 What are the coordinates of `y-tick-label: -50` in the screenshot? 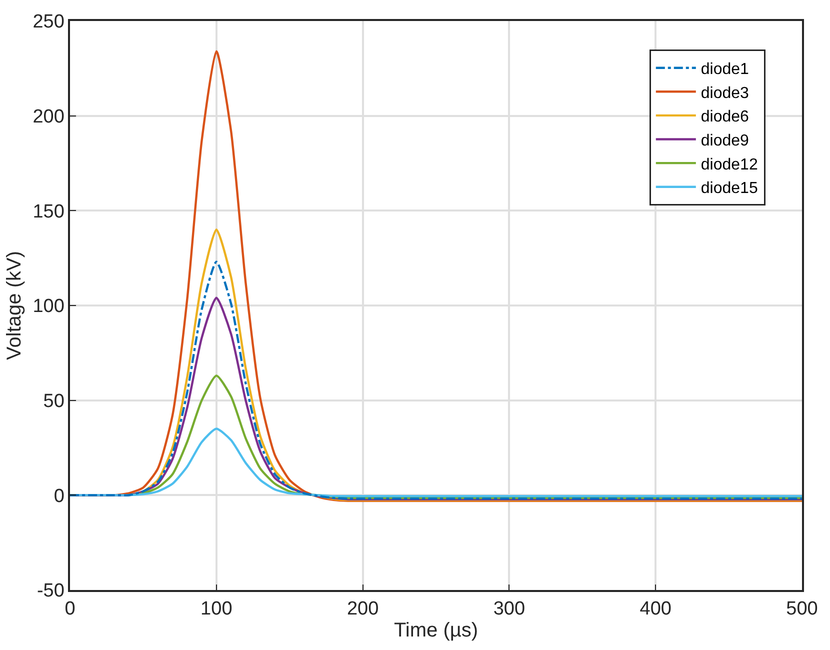 It's located at (50, 591).